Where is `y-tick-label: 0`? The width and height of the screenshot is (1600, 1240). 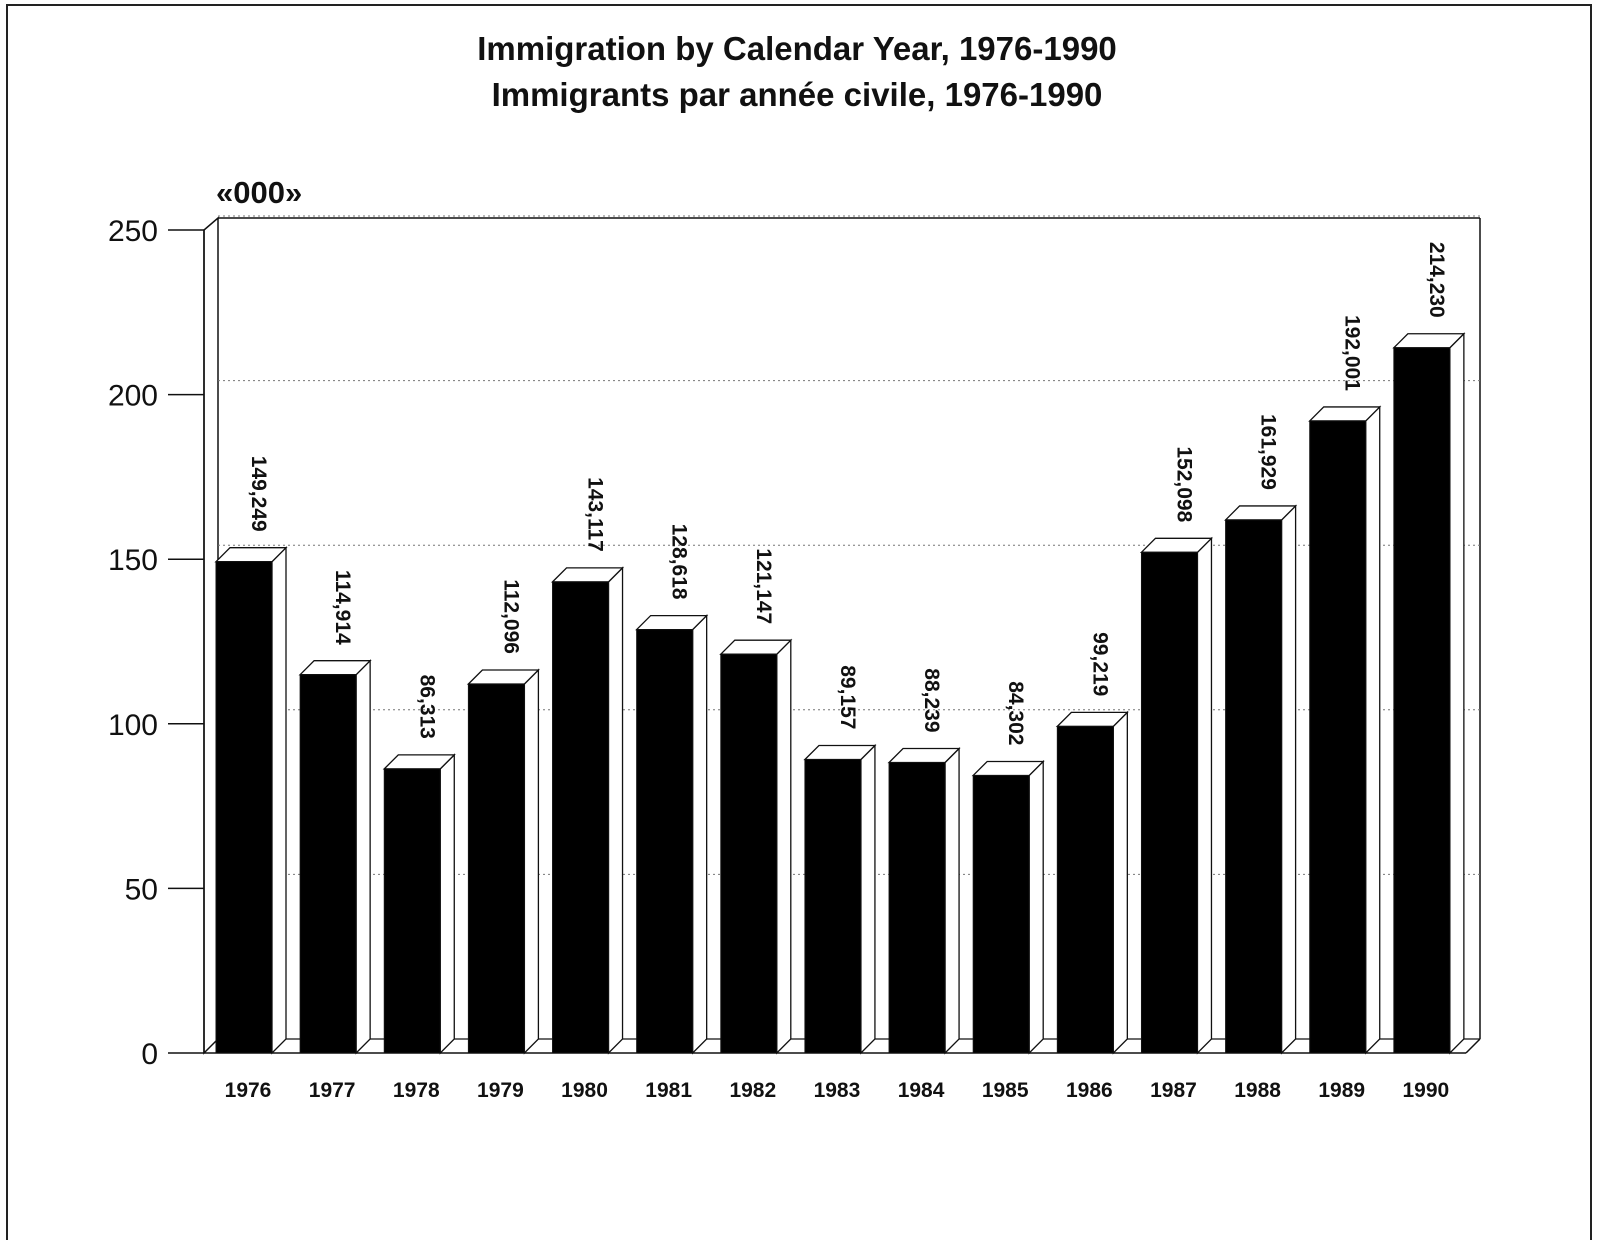
y-tick-label: 0 is located at coordinates (149, 1054).